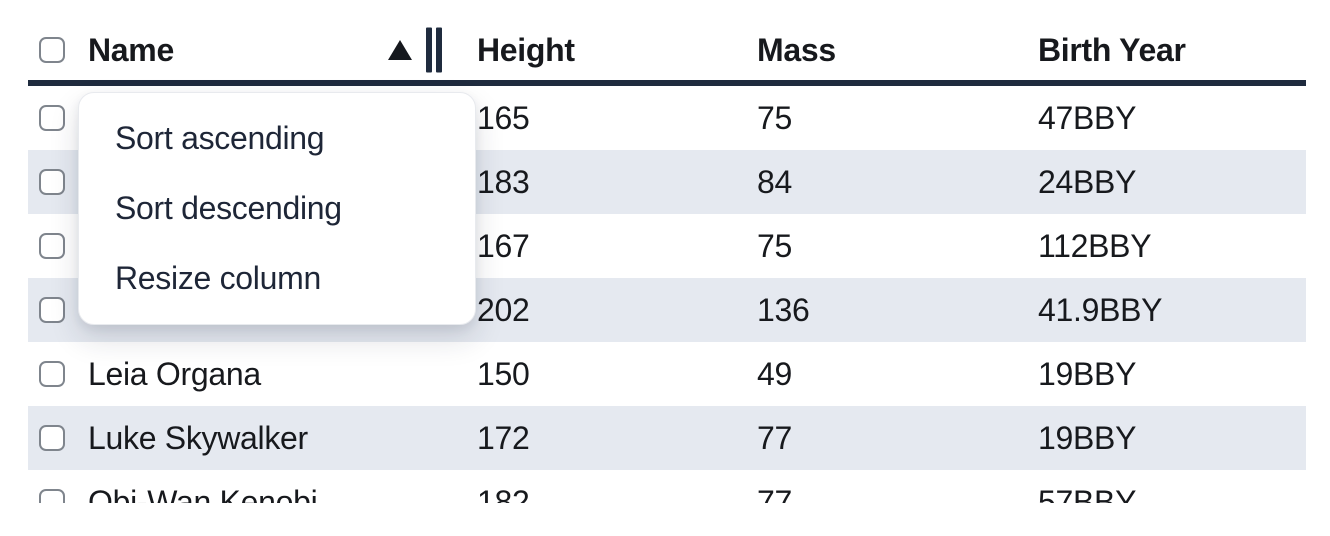  What do you see at coordinates (503, 373) in the screenshot?
I see `cell-height: 150` at bounding box center [503, 373].